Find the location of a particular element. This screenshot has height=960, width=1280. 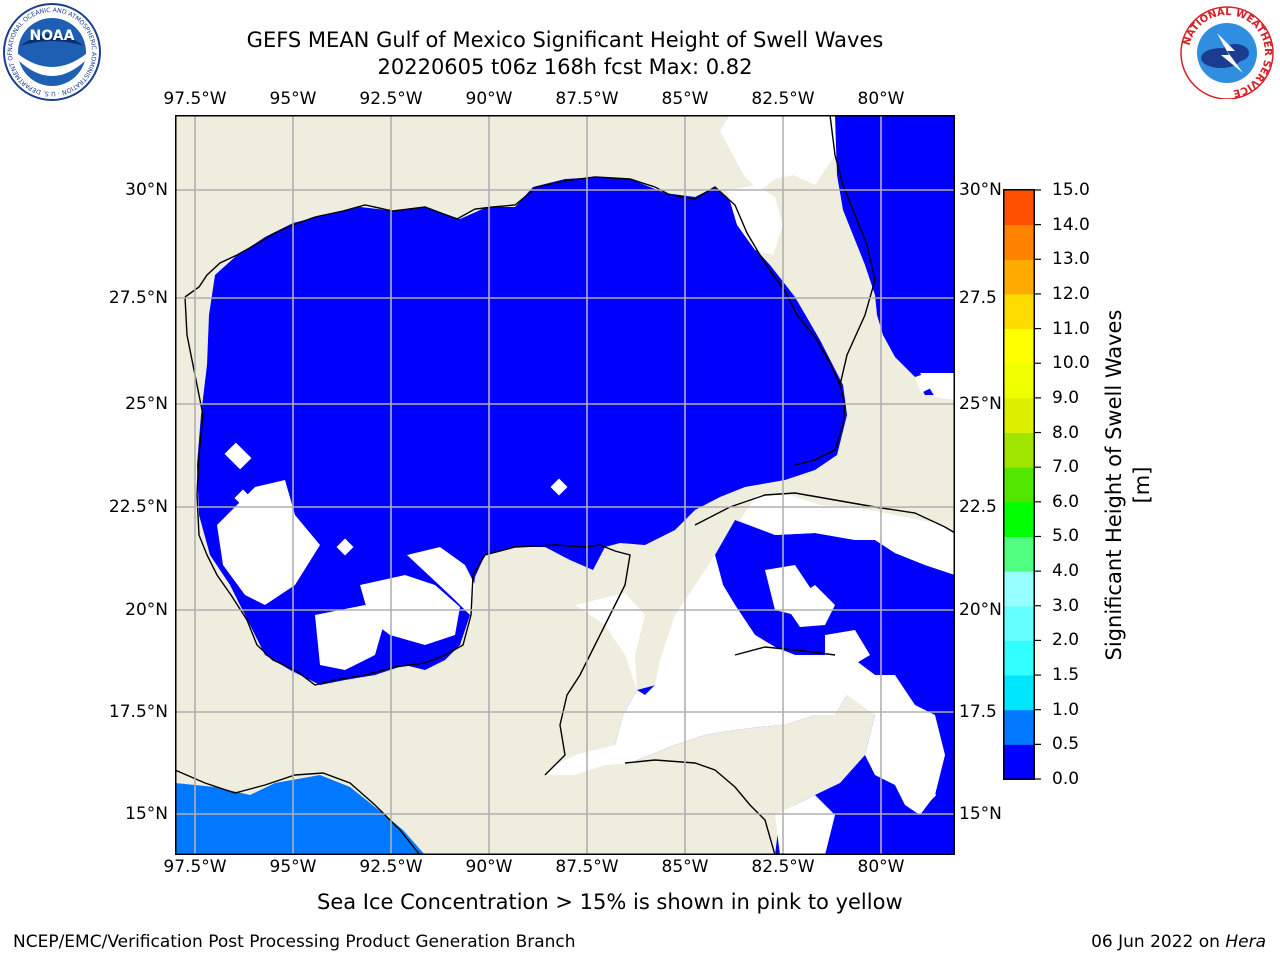

footer-date-text: 06 Jun 2022 on is located at coordinates (1155, 942).